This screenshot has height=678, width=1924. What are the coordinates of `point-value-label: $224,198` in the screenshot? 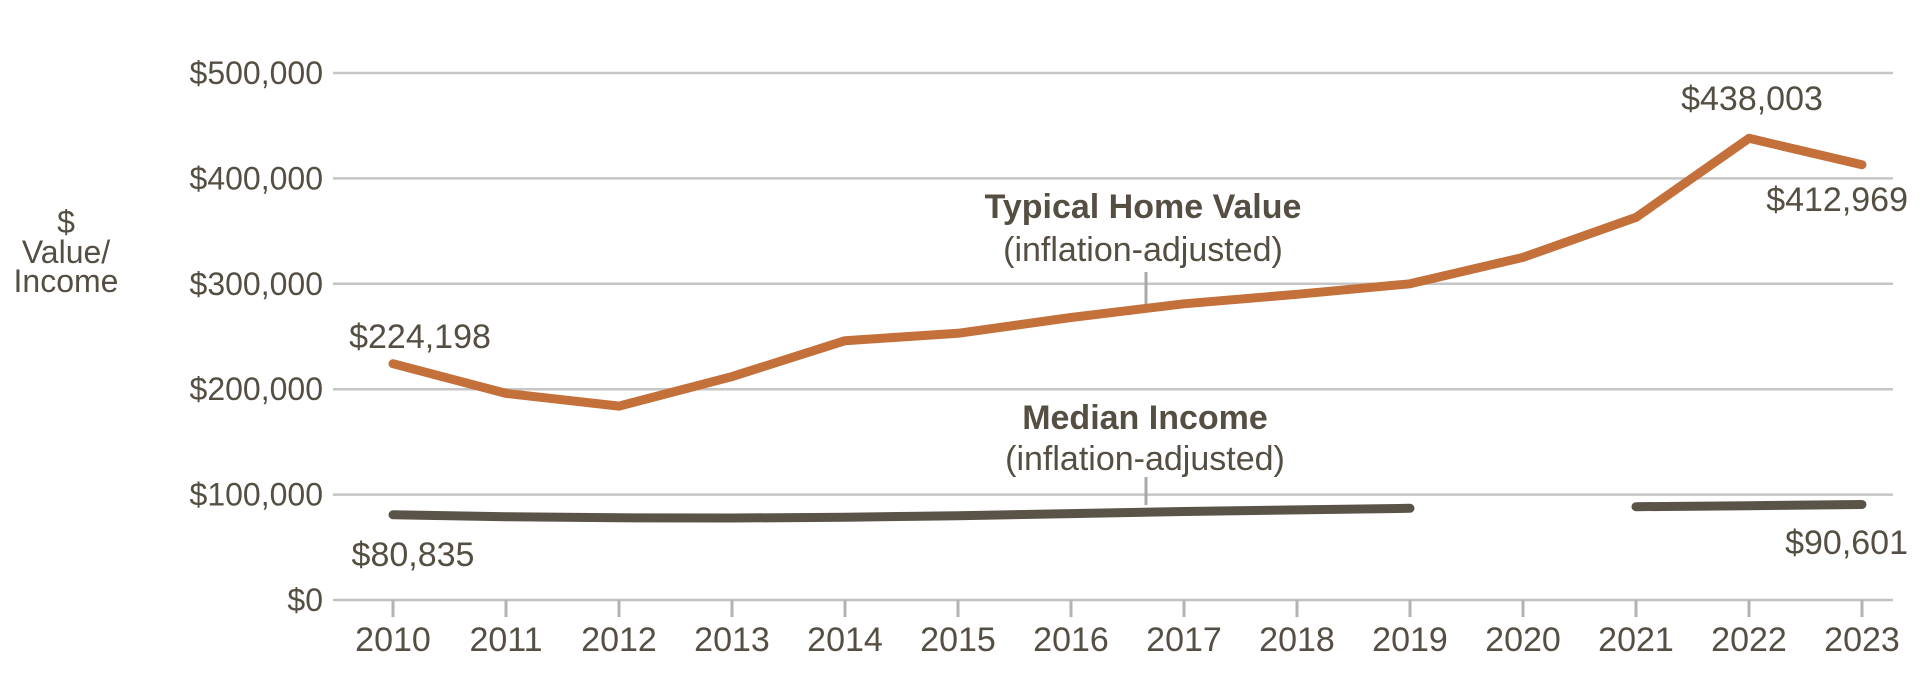 It's located at (420, 337).